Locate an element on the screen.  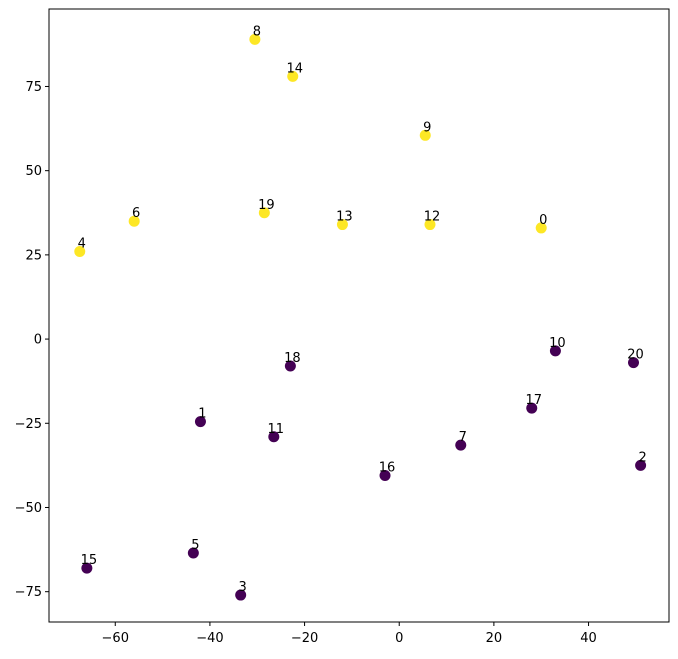
point-label-12: 12 is located at coordinates (432, 217).